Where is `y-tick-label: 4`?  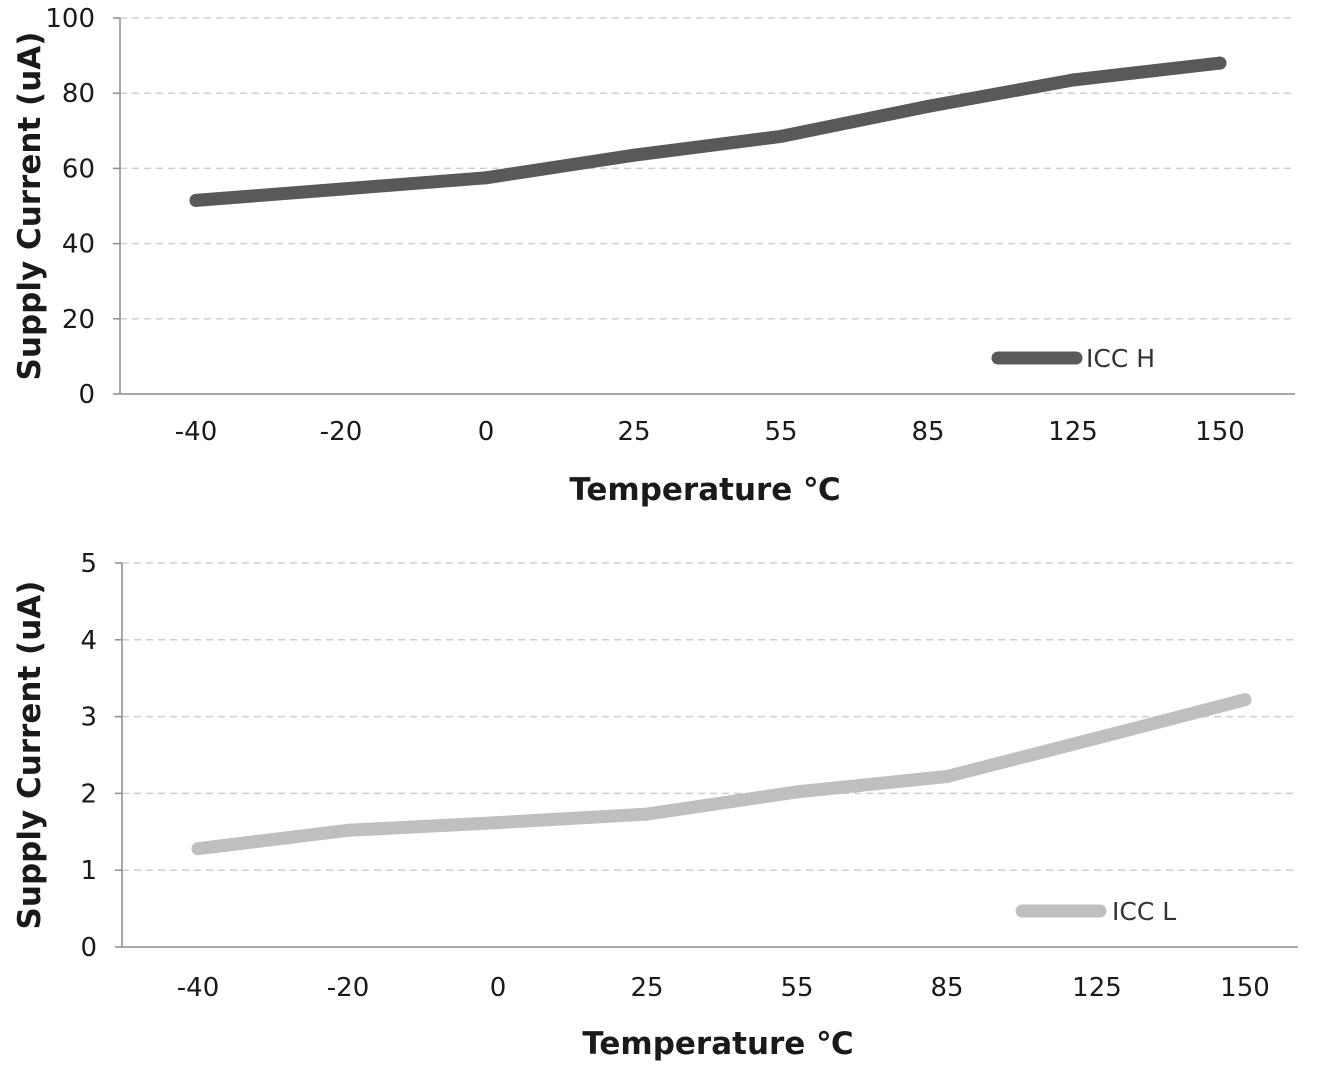
y-tick-label: 4 is located at coordinates (88, 641).